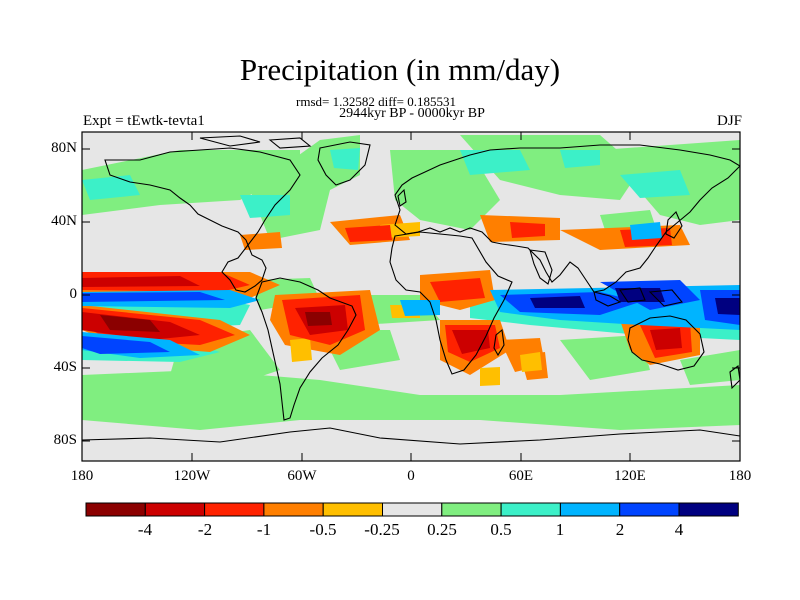  I want to click on colorbar-label: 4, so click(679, 529).